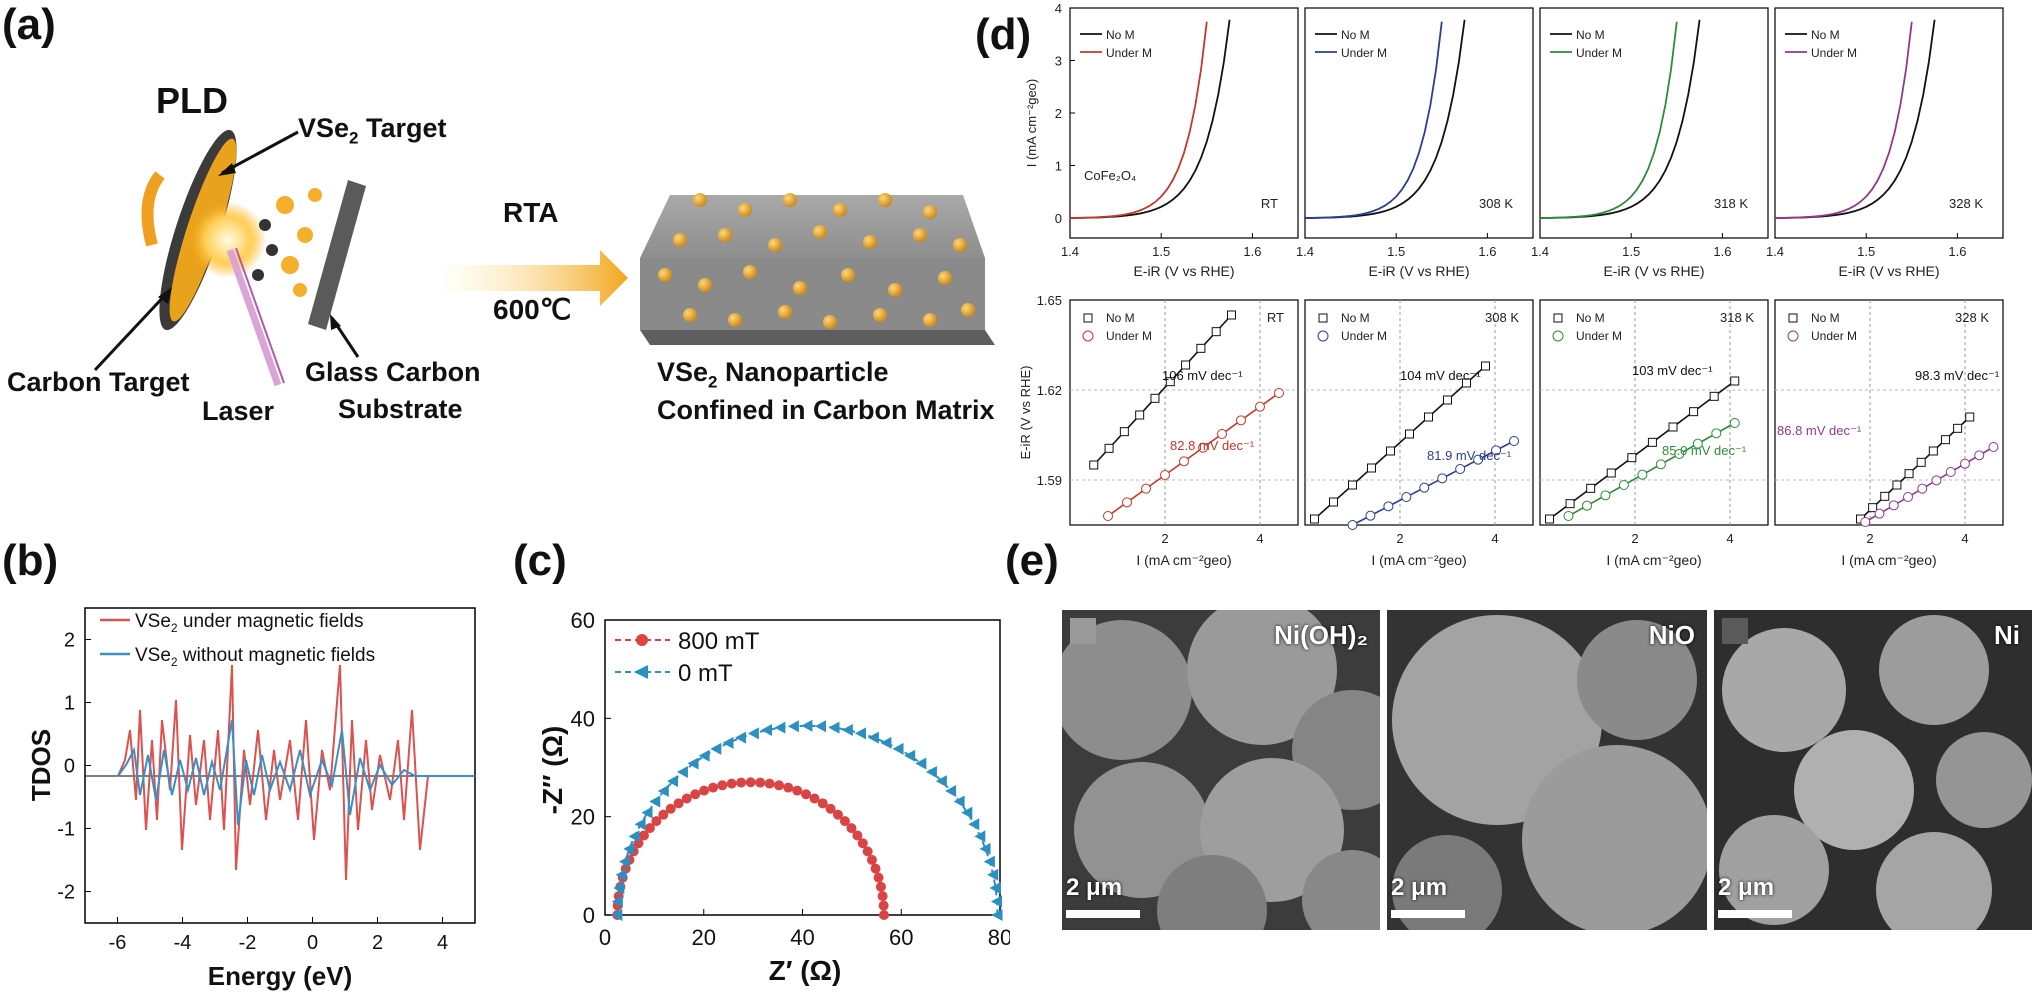  I want to click on tdos-legend-without: VSe2 without magnetic fields, so click(255, 657).